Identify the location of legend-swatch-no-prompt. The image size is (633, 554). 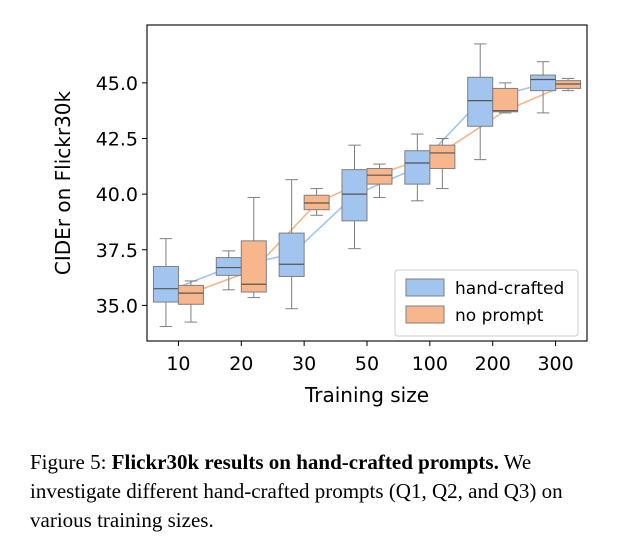
(425, 314).